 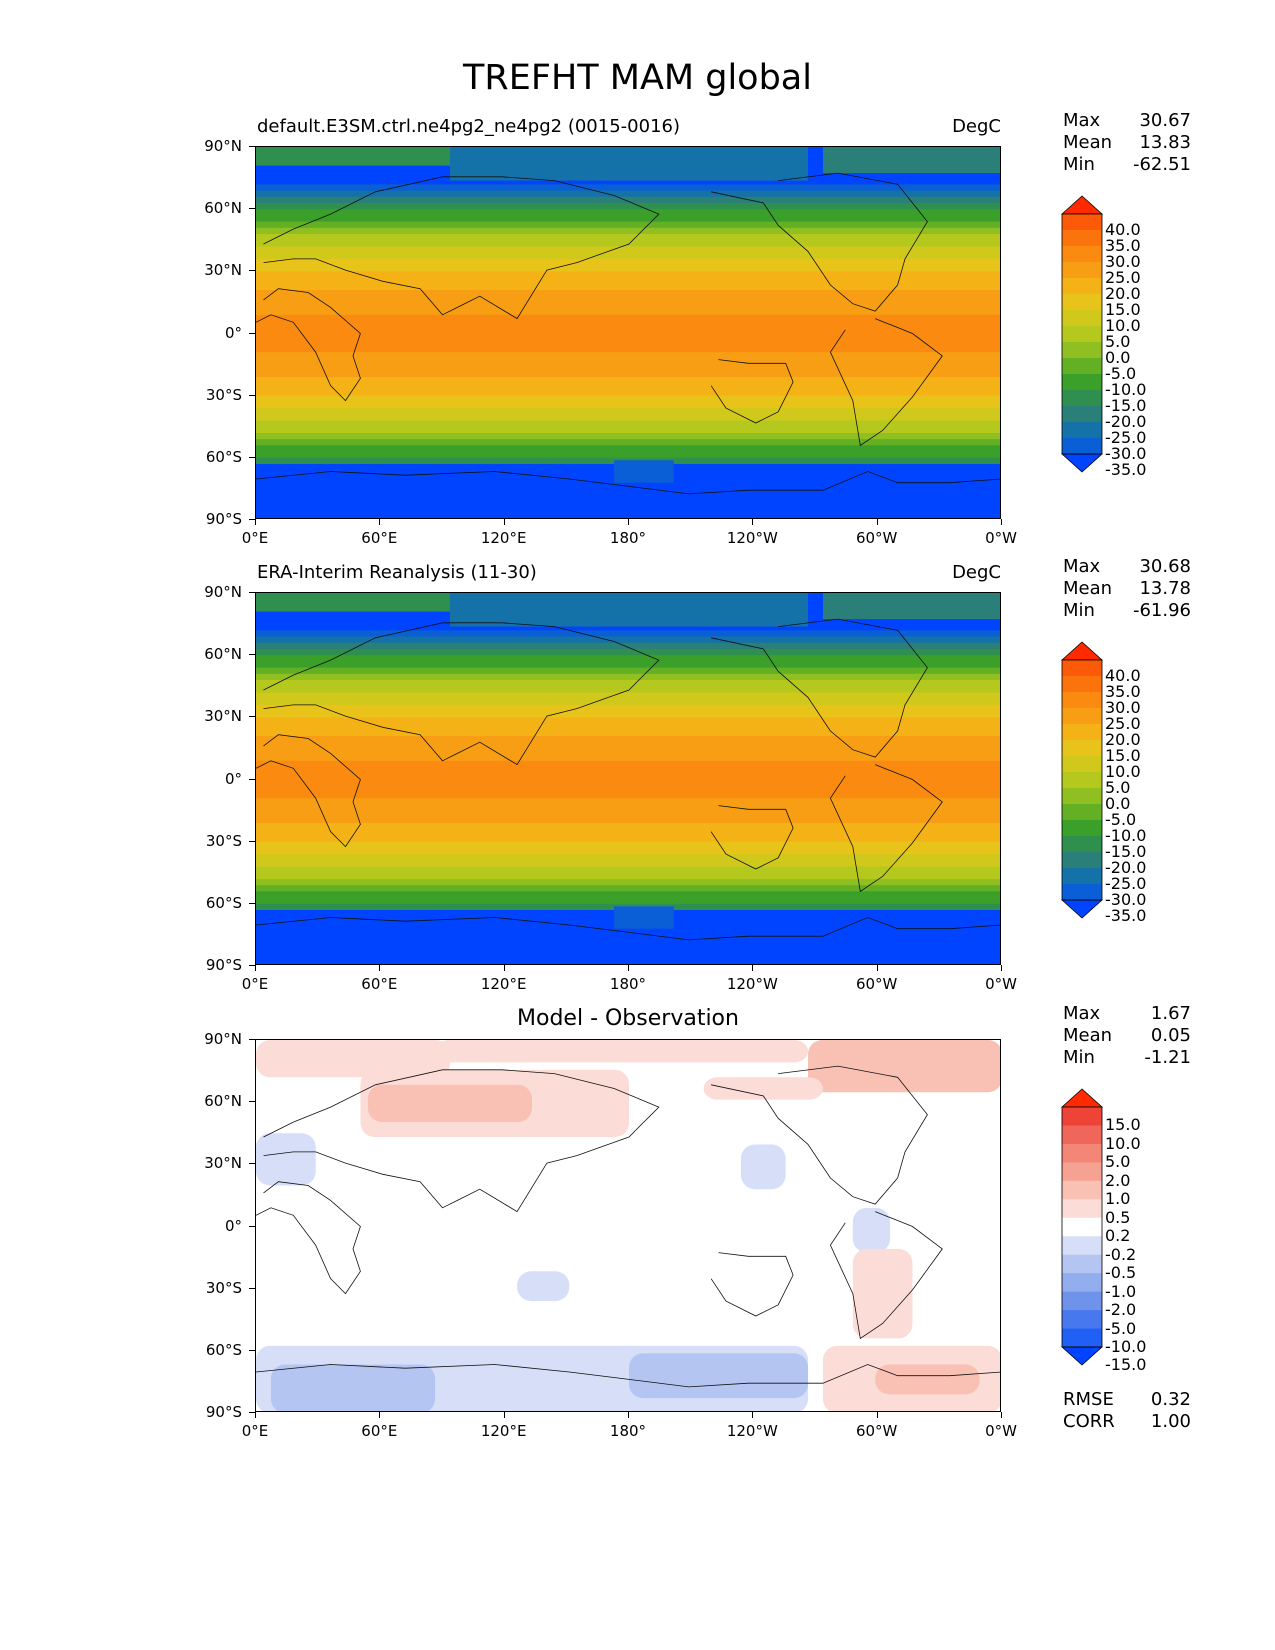 I want to click on colorbar-tick-label: -1.0, so click(x=1121, y=1291).